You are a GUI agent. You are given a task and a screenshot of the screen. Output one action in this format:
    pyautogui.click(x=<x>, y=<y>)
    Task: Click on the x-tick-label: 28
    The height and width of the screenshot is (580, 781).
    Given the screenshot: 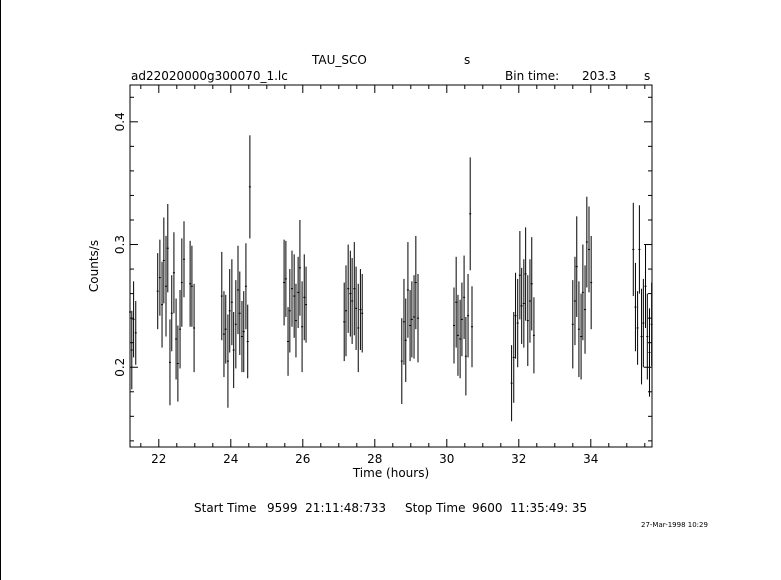 What is the action you would take?
    pyautogui.click(x=374, y=459)
    